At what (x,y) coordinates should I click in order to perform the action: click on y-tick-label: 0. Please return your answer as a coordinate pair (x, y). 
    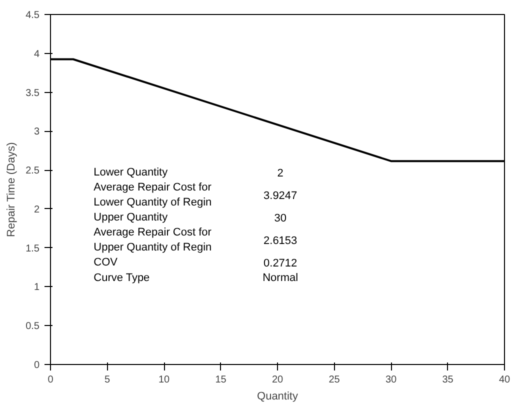
    Looking at the image, I should click on (37, 365).